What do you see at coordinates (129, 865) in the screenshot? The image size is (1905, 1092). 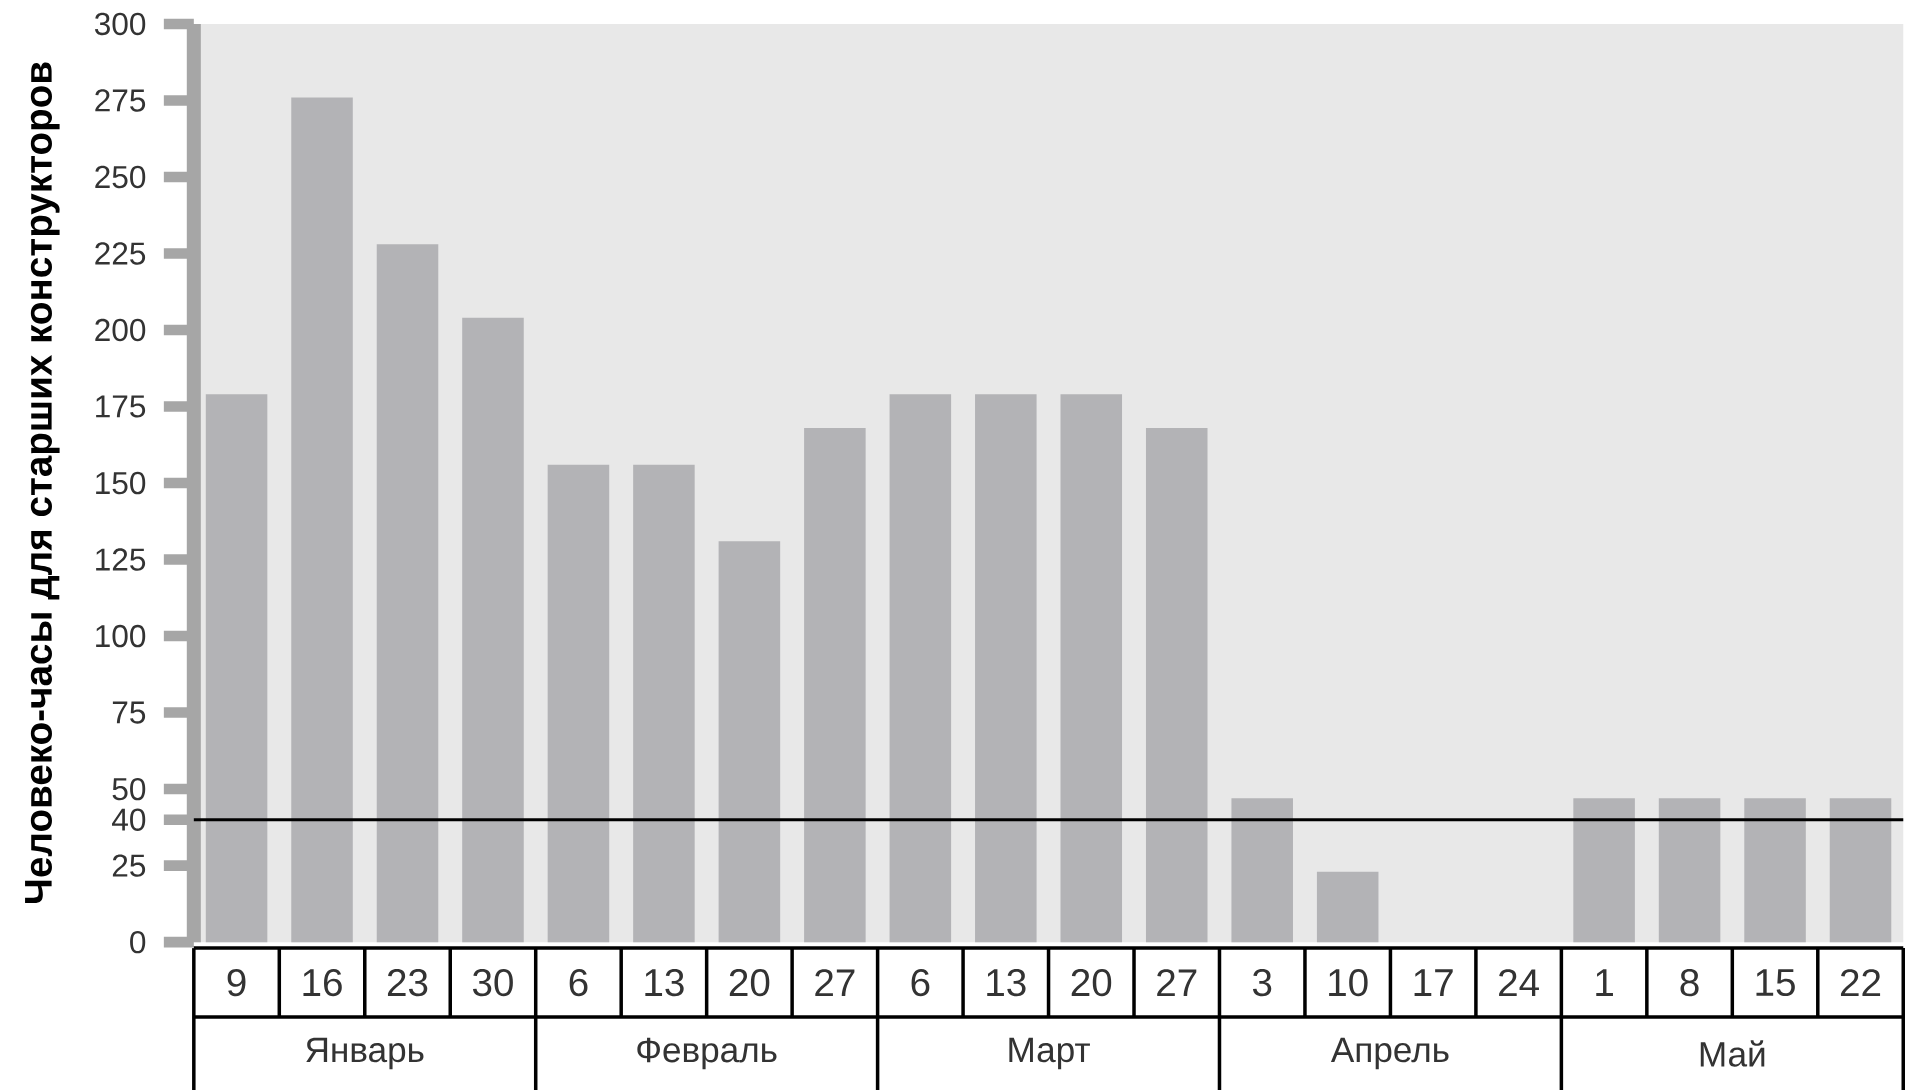 I see `y-tick-label: 25` at bounding box center [129, 865].